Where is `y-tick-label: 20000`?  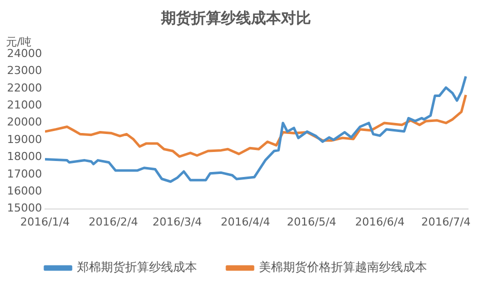 y-tick-label: 20000 is located at coordinates (24, 122).